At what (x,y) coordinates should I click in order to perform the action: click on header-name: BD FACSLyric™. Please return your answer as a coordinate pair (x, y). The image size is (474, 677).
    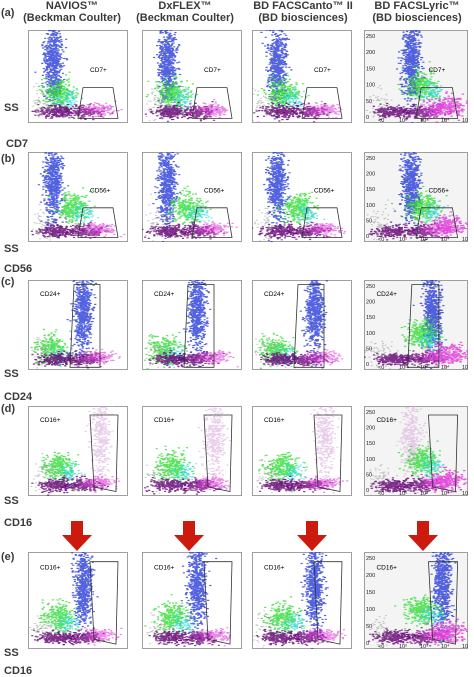
    Looking at the image, I should click on (417, 6).